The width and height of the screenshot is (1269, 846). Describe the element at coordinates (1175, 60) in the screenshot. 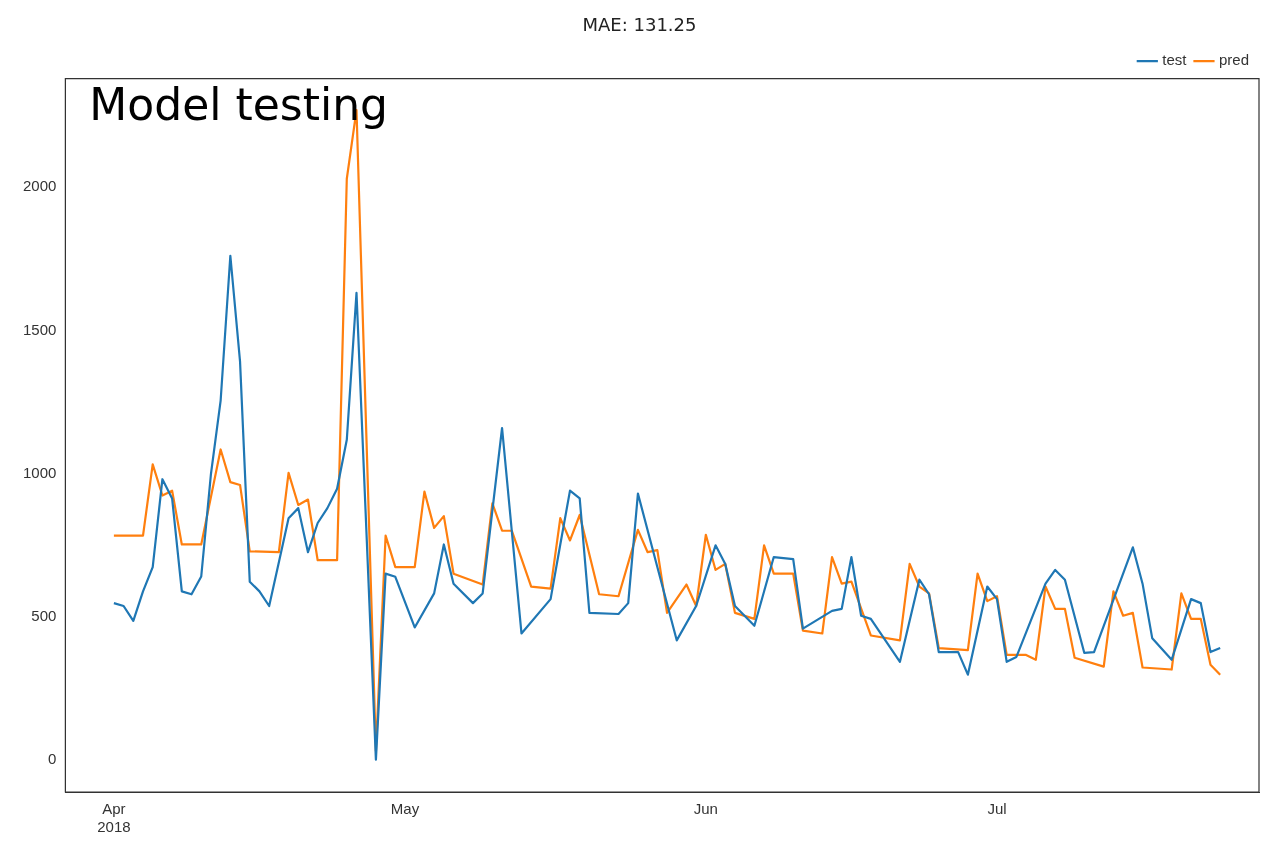

I see `legend-label: test` at that location.